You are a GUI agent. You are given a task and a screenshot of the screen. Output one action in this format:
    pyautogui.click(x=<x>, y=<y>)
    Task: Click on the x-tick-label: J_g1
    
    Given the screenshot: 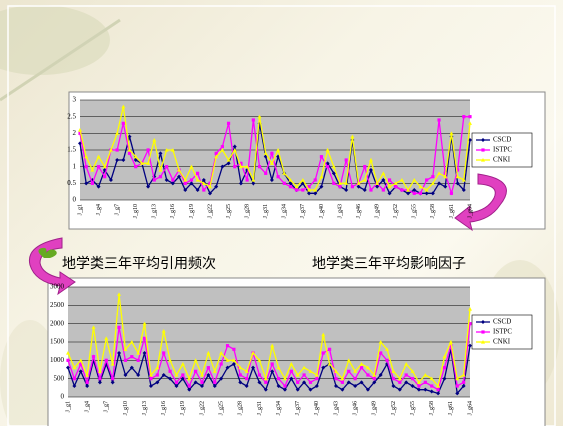 What is the action you would take?
    pyautogui.click(x=68, y=406)
    